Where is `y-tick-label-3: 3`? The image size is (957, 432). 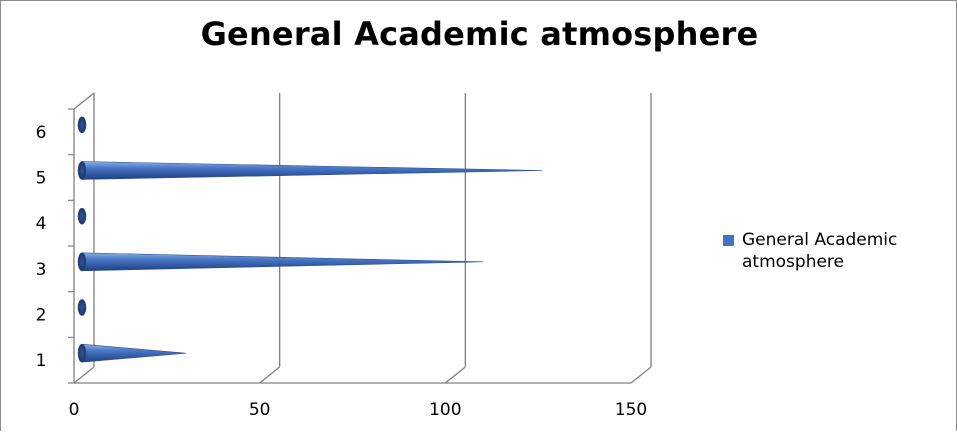
y-tick-label-3: 3 is located at coordinates (41, 270).